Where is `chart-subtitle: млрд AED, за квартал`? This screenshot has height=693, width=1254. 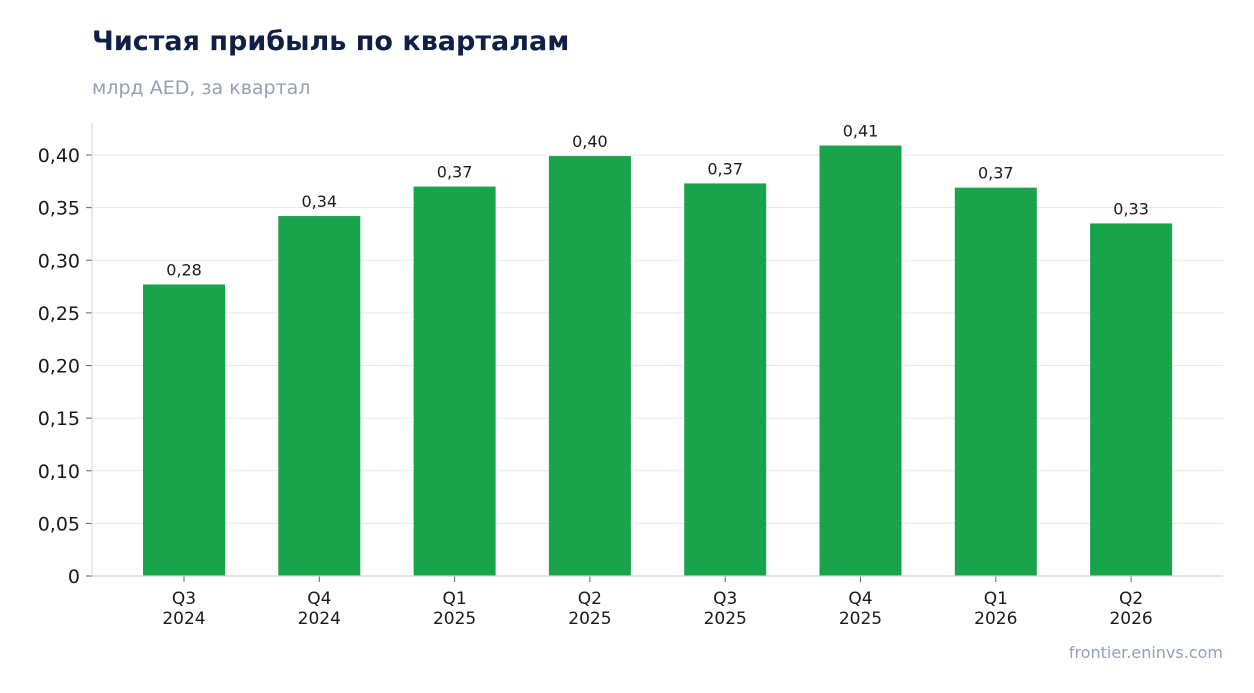 chart-subtitle: млрд AED, за квартал is located at coordinates (201, 88).